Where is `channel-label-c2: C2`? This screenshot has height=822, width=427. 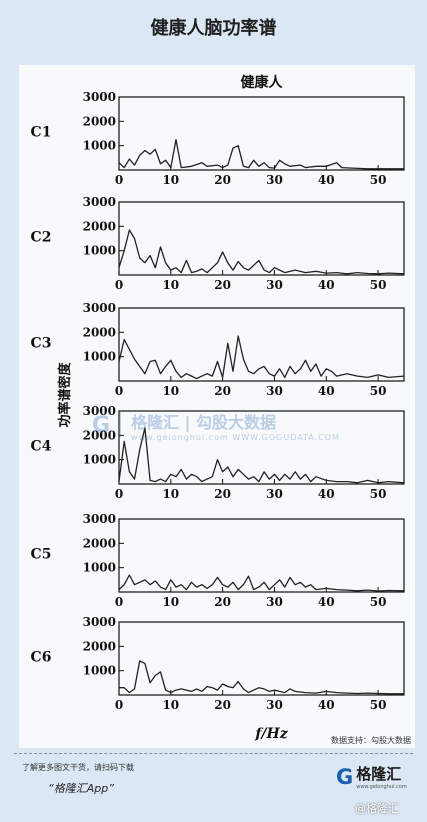
channel-label-c2: C2 is located at coordinates (41, 238).